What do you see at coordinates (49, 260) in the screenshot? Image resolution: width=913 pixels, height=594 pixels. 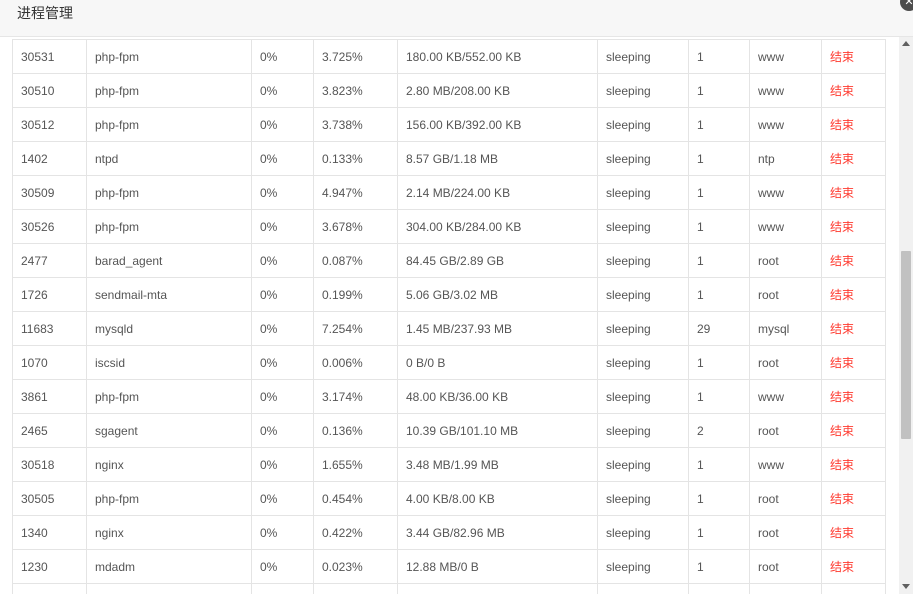 I see `pid-cell: 2477` at bounding box center [49, 260].